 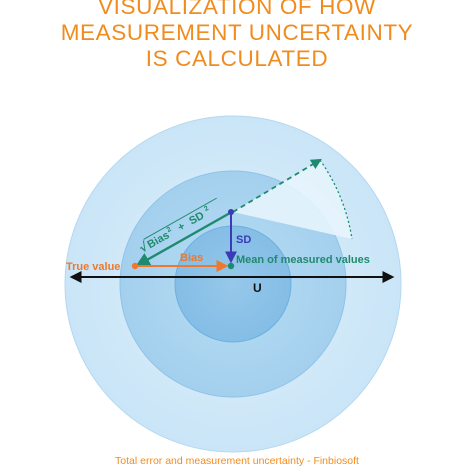 What do you see at coordinates (243, 240) in the screenshot?
I see `sd-label: SD` at bounding box center [243, 240].